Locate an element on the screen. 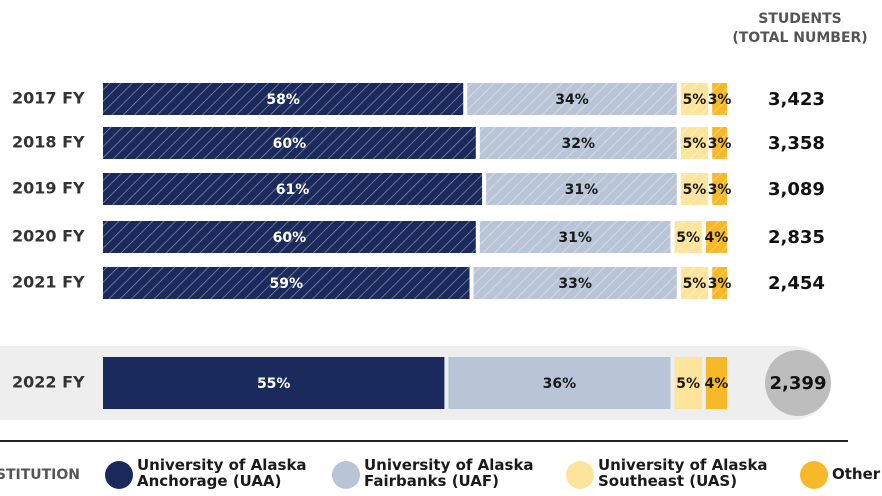 This screenshot has width=882, height=496. data-label: 36% is located at coordinates (560, 384).